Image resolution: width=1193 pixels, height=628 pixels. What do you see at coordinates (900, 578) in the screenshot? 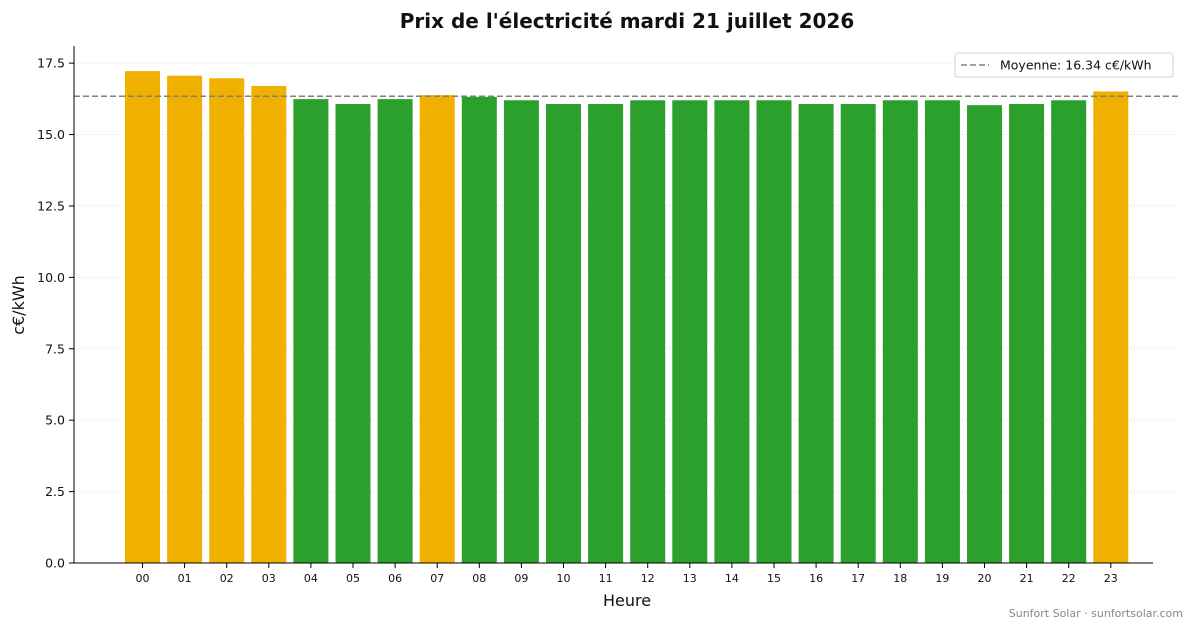
I see `x-tick-label-18: 18` at bounding box center [900, 578].